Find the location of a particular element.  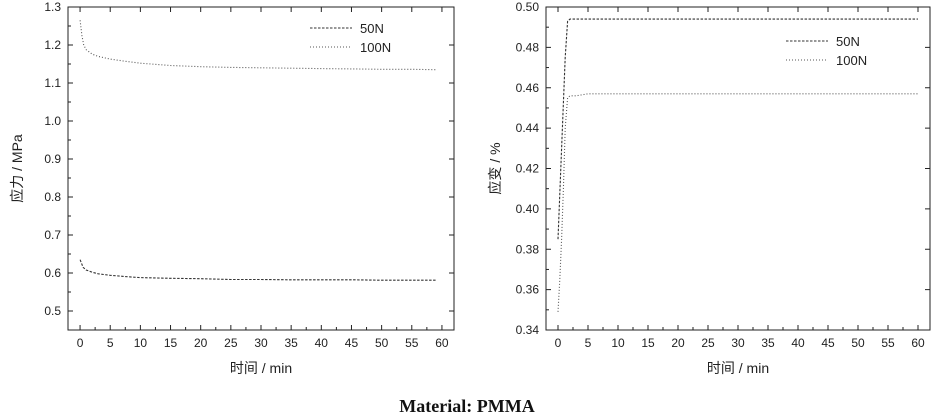

chart2-legend-label: 50N is located at coordinates (848, 41).